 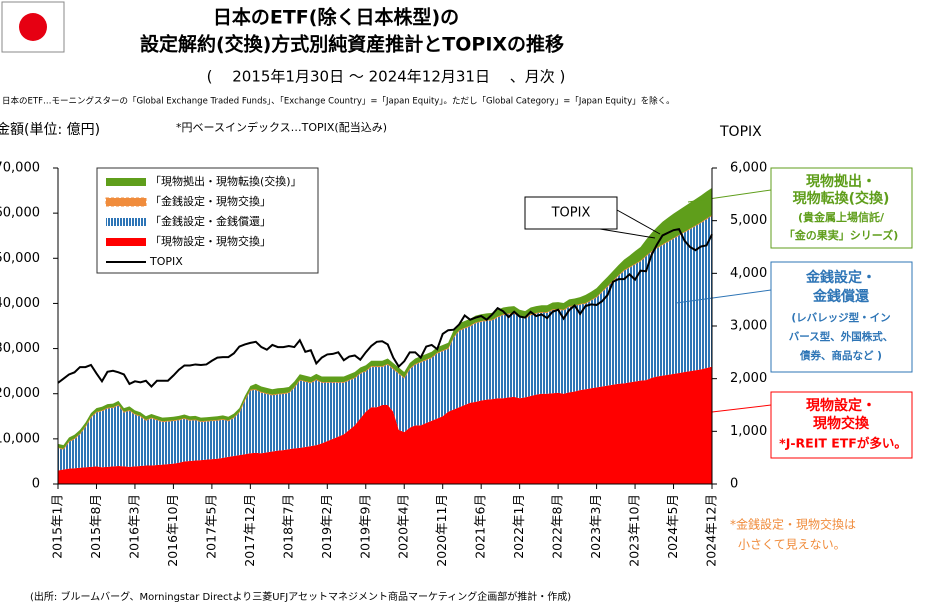 I want to click on x-tick-label: 2019年2月, so click(x=326, y=526).